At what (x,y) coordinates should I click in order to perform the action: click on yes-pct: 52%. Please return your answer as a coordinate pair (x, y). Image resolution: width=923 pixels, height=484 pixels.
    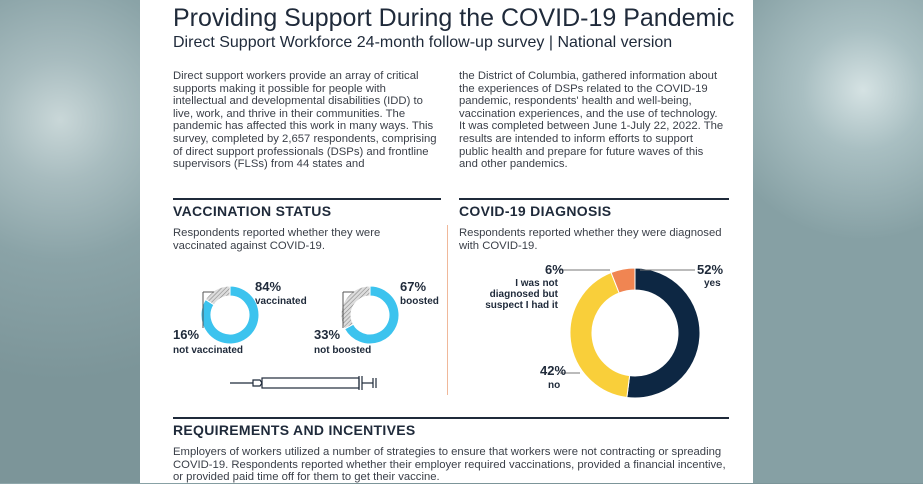
    Looking at the image, I should click on (710, 269).